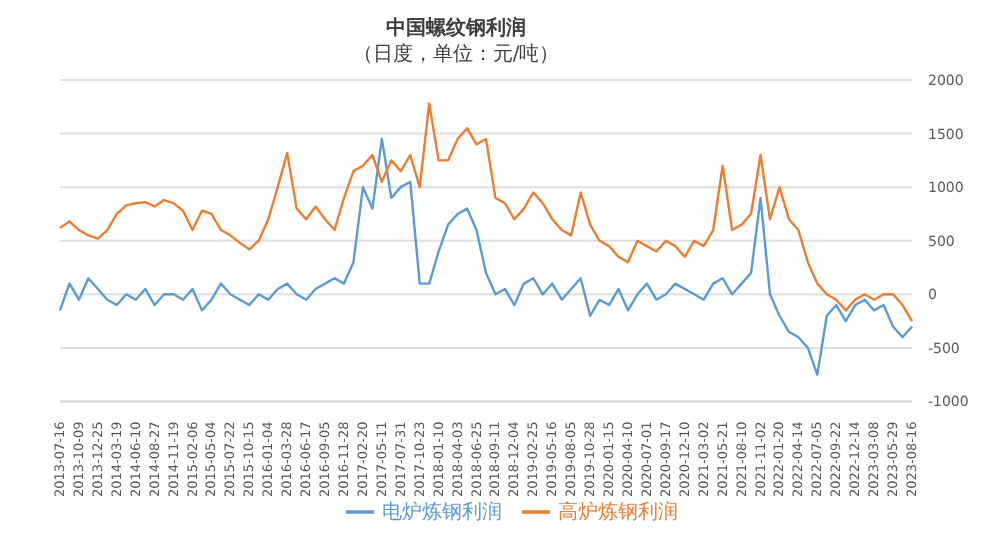 This screenshot has width=1000, height=542. Describe the element at coordinates (618, 512) in the screenshot. I see `legend-label: 高炉炼钢利润` at that location.